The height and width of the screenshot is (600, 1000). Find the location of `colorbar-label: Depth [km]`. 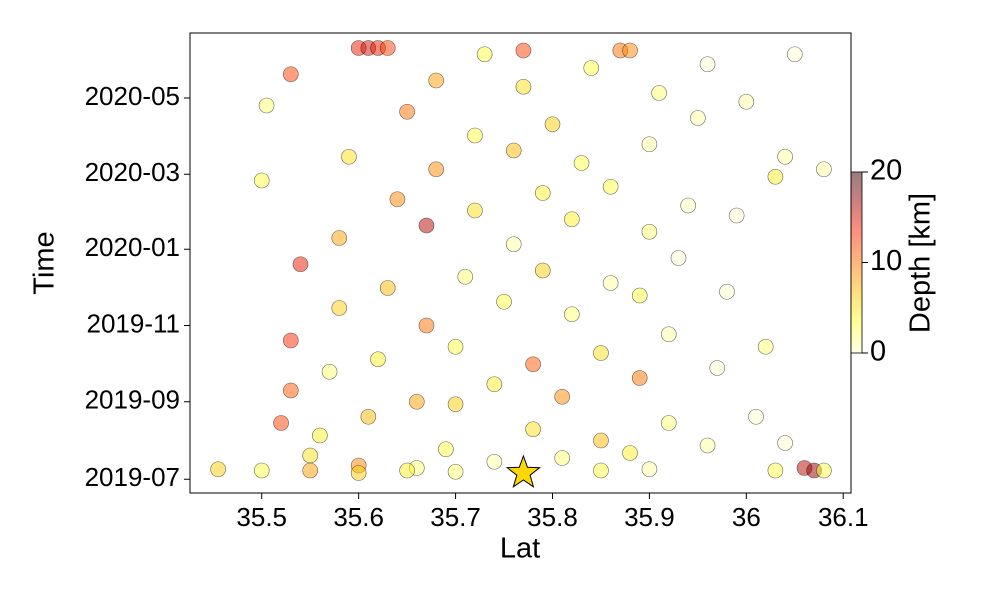

colorbar-label: Depth [km] is located at coordinates (921, 263).